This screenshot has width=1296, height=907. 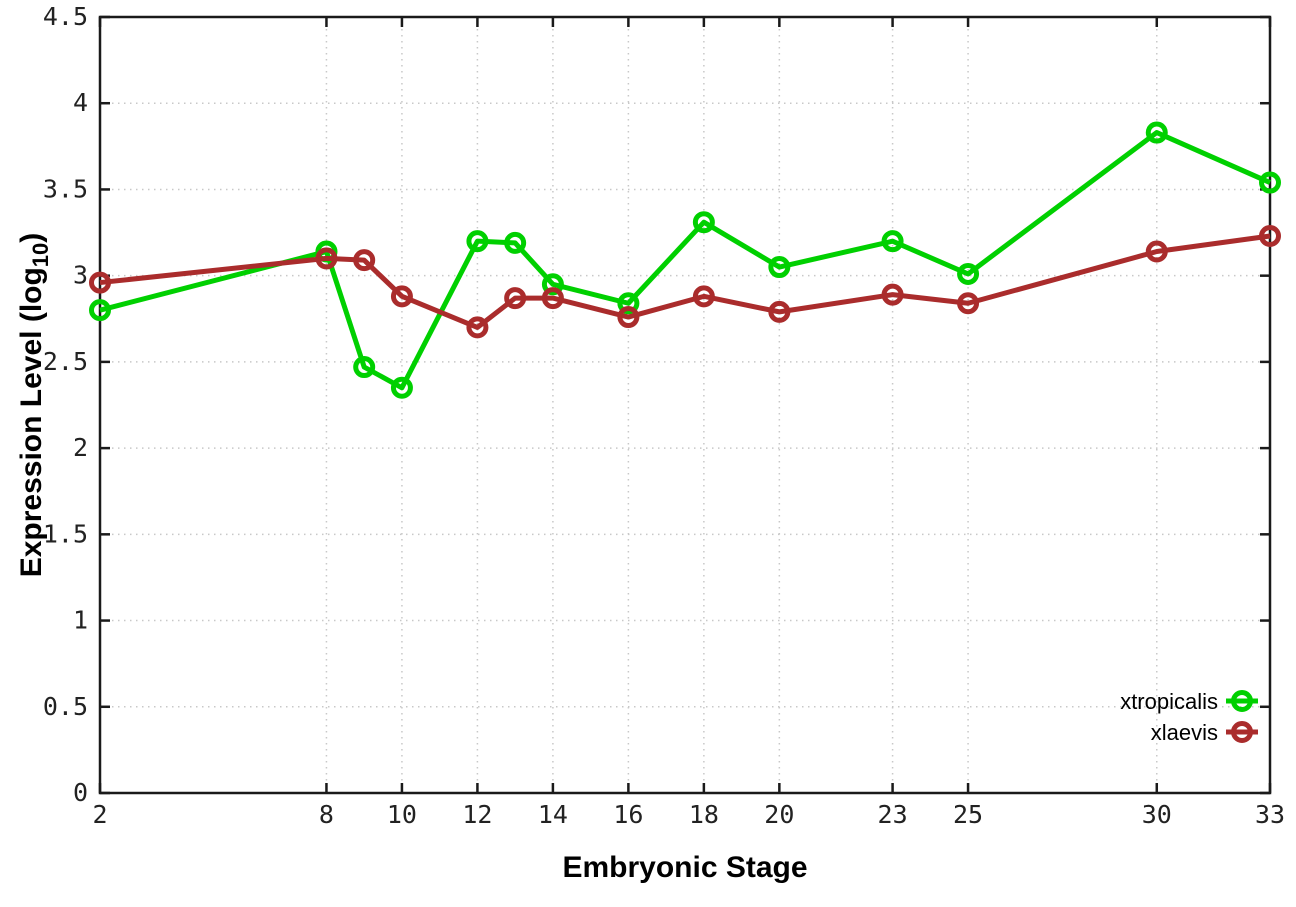 I want to click on y-tick-label: 1, so click(x=80, y=620).